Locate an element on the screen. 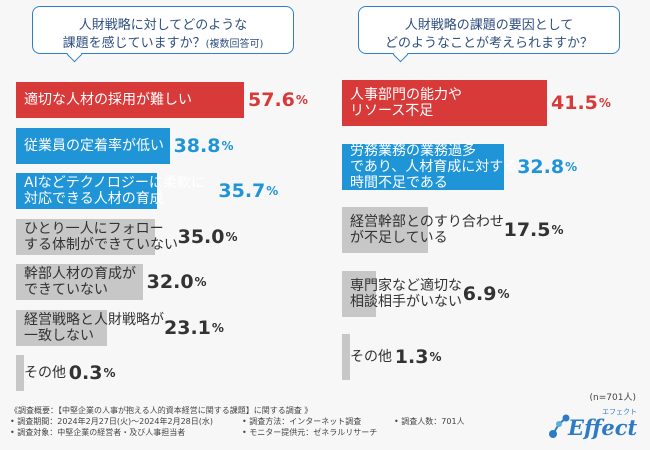 This screenshot has width=650, height=450. bar-value-label: 0.3% is located at coordinates (92, 373).